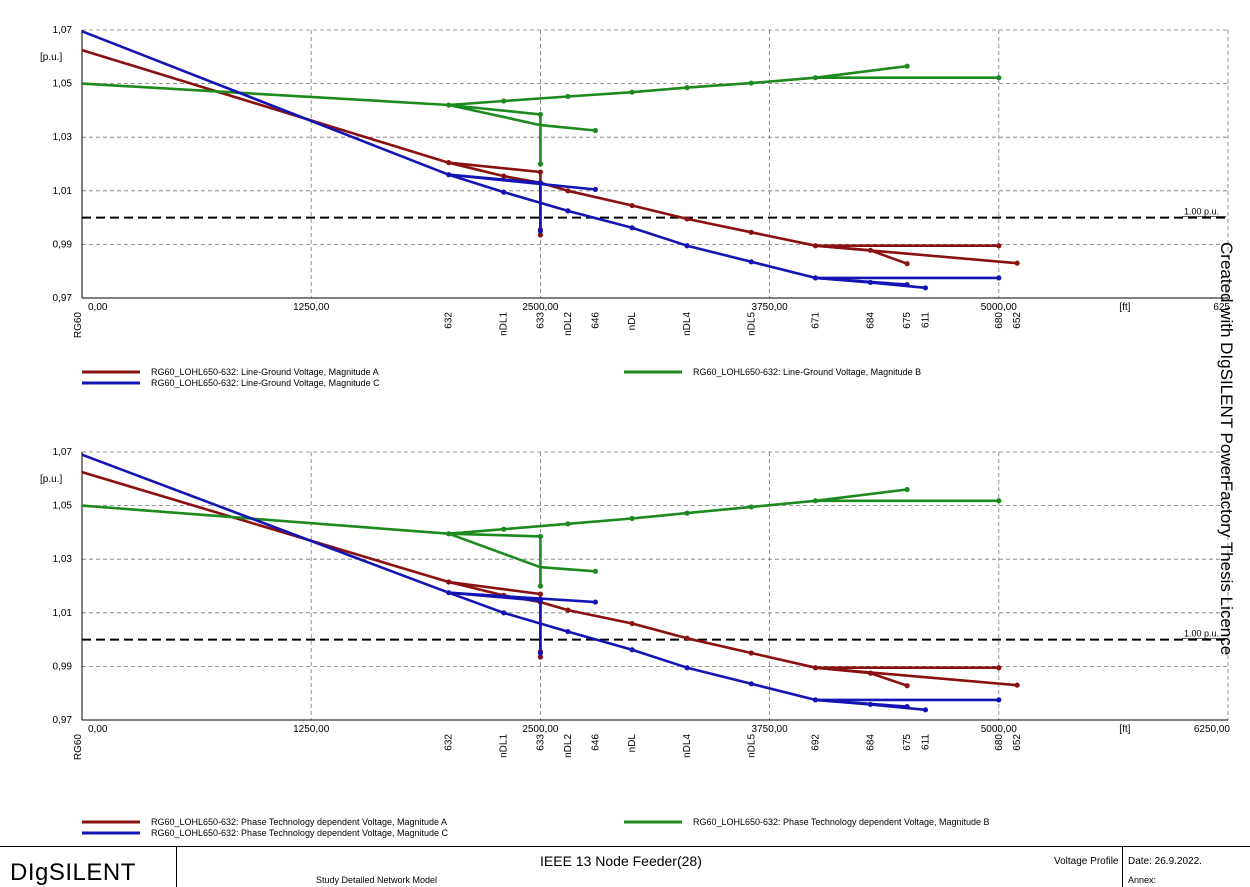 The height and width of the screenshot is (887, 1250). Describe the element at coordinates (449, 742) in the screenshot. I see `bus-label: 632` at that location.